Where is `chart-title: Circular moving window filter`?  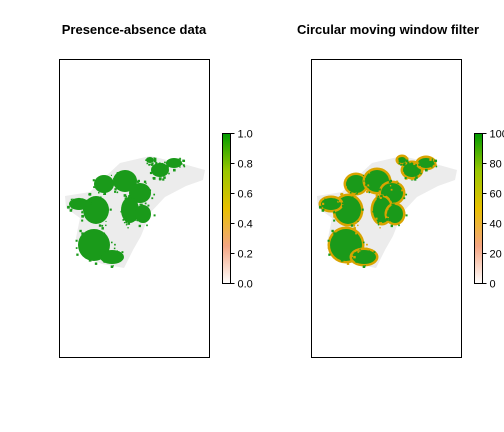
chart-title: Circular moving window filter is located at coordinates (388, 29).